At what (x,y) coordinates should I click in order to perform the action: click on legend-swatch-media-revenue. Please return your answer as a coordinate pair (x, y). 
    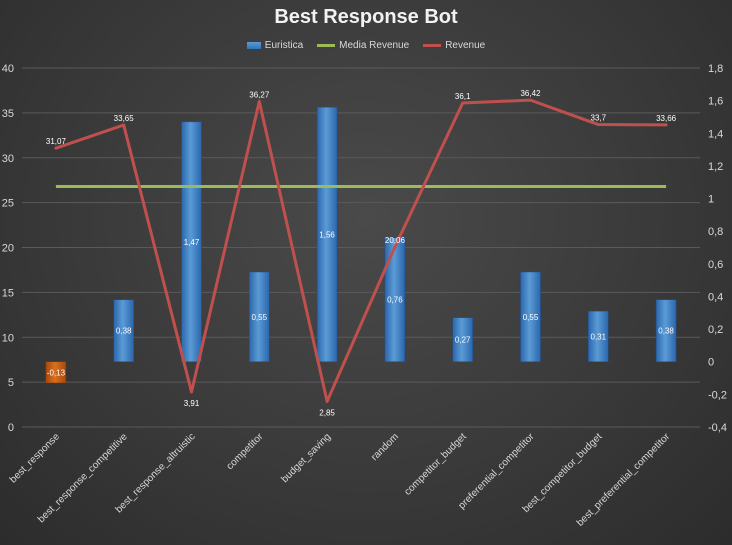
    Looking at the image, I should click on (326, 45).